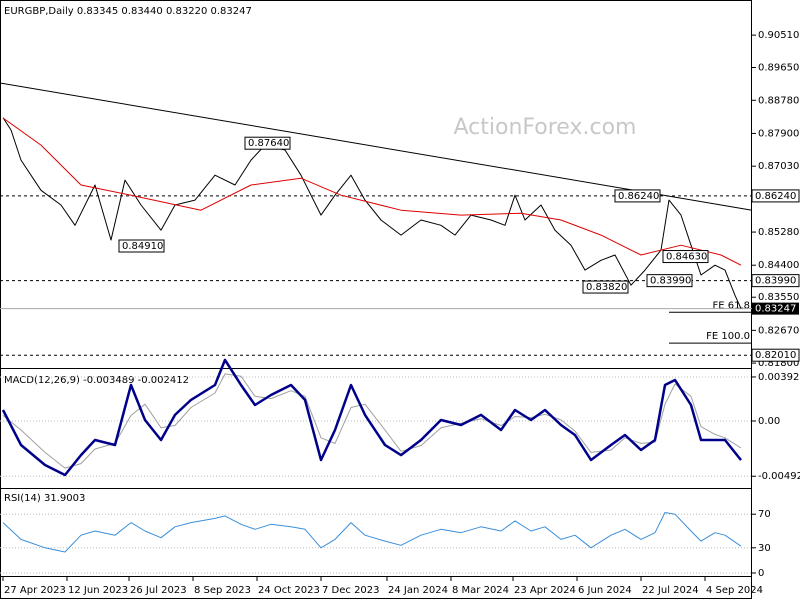  What do you see at coordinates (98, 590) in the screenshot?
I see `x-tick-label: 12 Jun 2023` at bounding box center [98, 590].